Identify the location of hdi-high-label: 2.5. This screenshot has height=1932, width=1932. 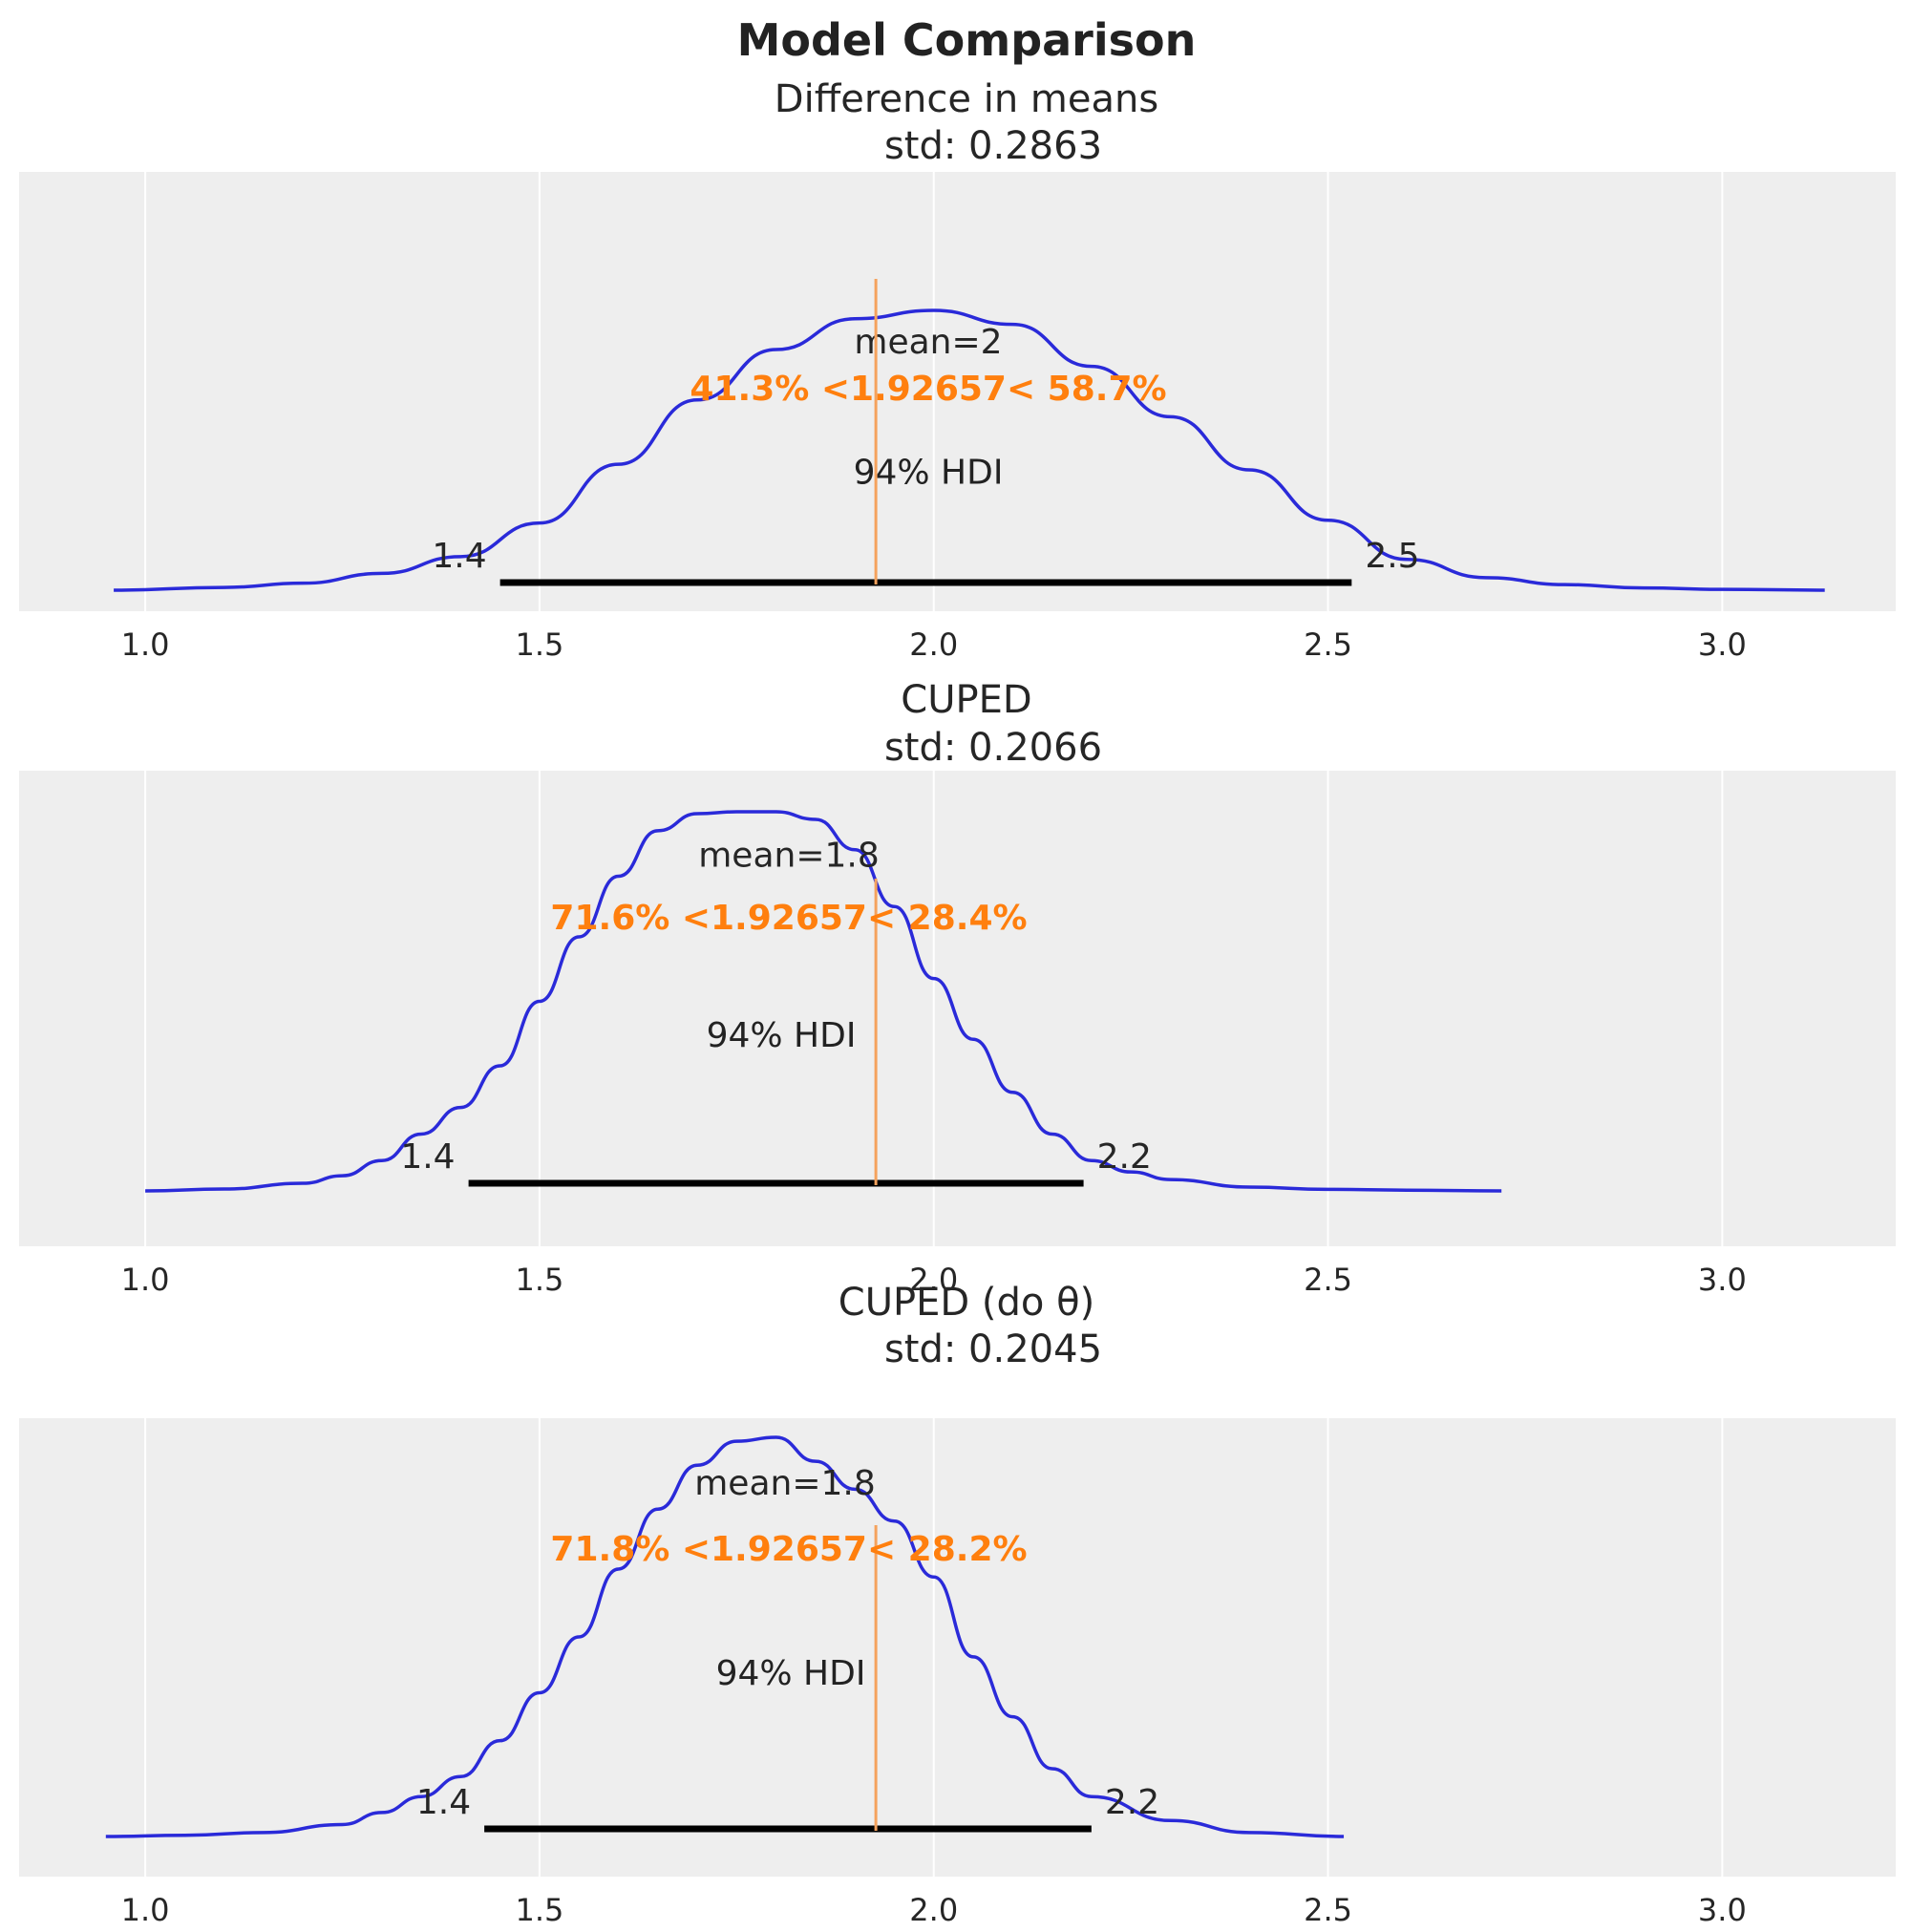
(1392, 556).